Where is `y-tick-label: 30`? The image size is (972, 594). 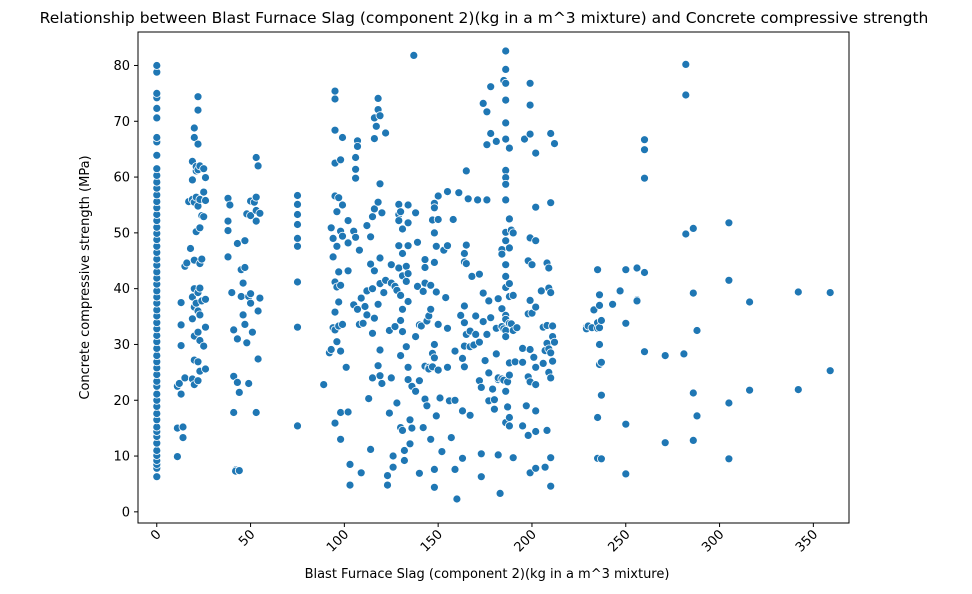
y-tick-label: 30 is located at coordinates (121, 345).